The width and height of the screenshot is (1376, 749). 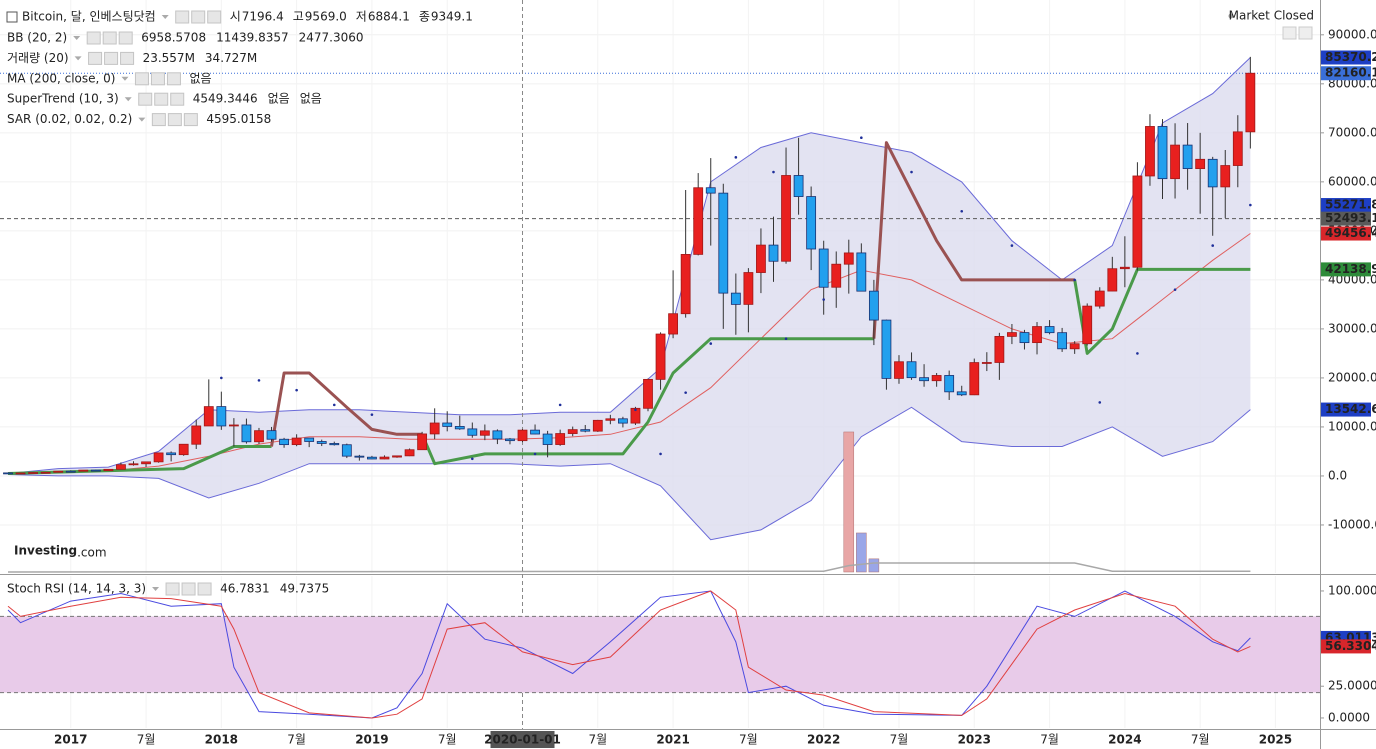 What do you see at coordinates (70, 740) in the screenshot?
I see `x-tick-label: 2017` at bounding box center [70, 740].